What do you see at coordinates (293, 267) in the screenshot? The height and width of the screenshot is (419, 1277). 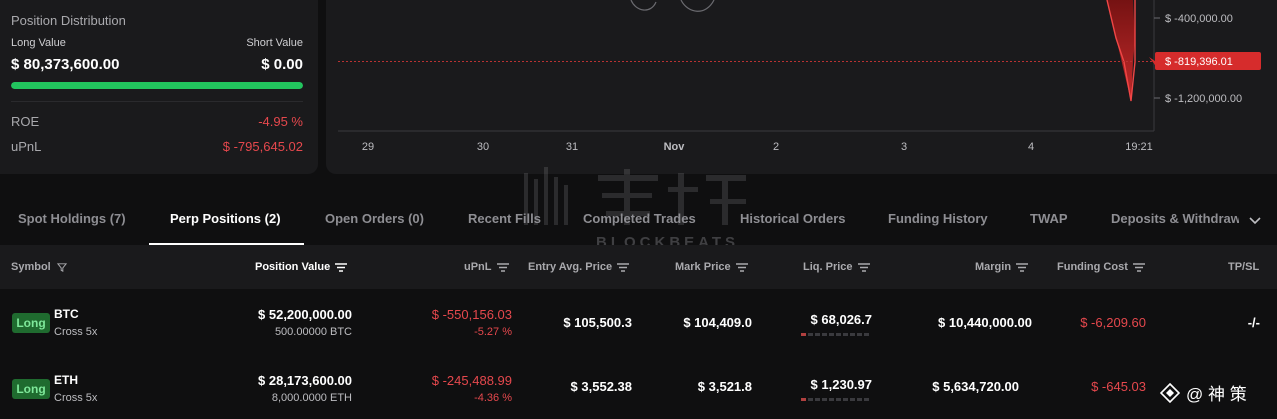 I see `col-position-value-label: Position Value` at bounding box center [293, 267].